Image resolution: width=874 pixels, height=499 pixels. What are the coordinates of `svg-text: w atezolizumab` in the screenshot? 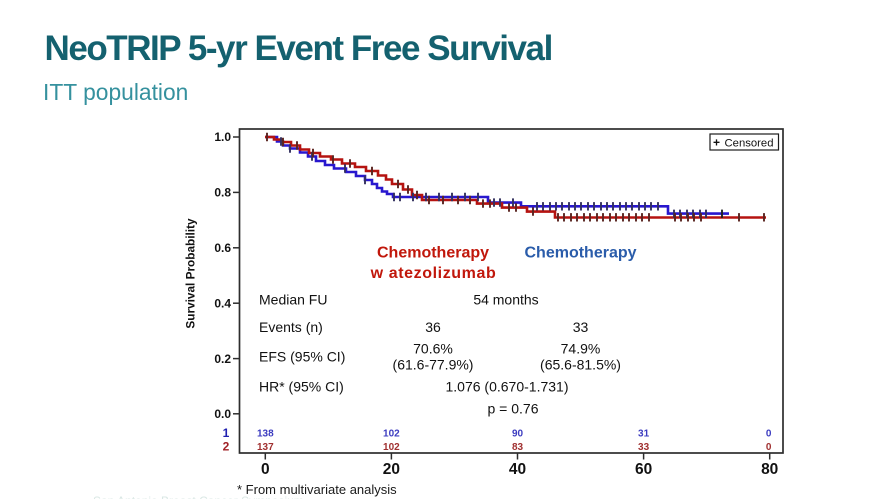 It's located at (433, 273).